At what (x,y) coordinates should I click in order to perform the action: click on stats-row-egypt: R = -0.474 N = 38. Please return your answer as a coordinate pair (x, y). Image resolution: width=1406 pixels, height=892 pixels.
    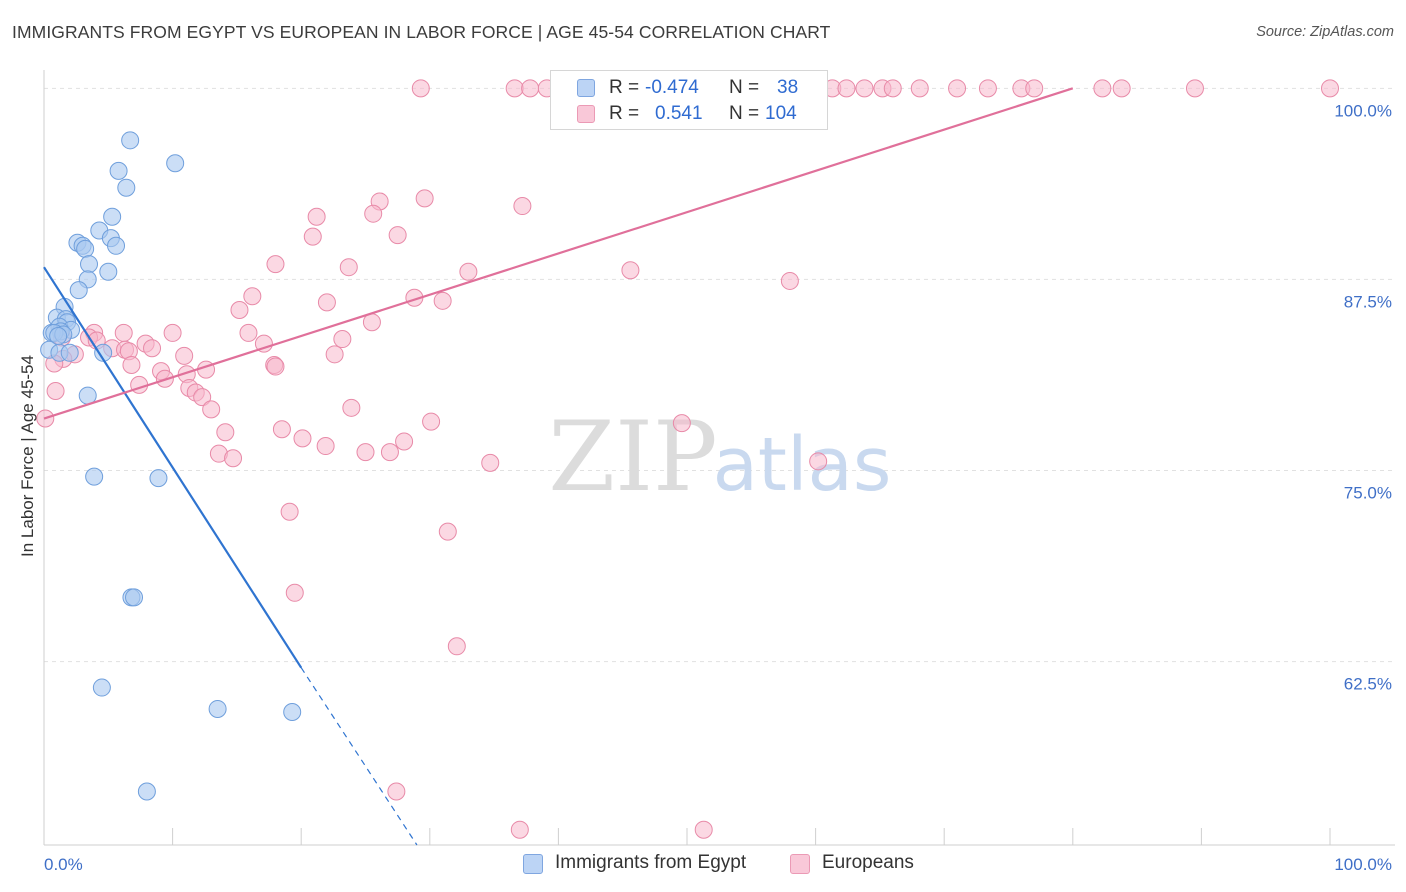
    Looking at the image, I should click on (689, 88).